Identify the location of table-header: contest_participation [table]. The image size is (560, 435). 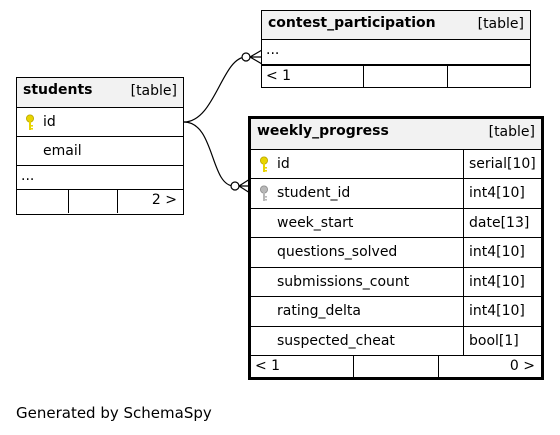
(396, 25).